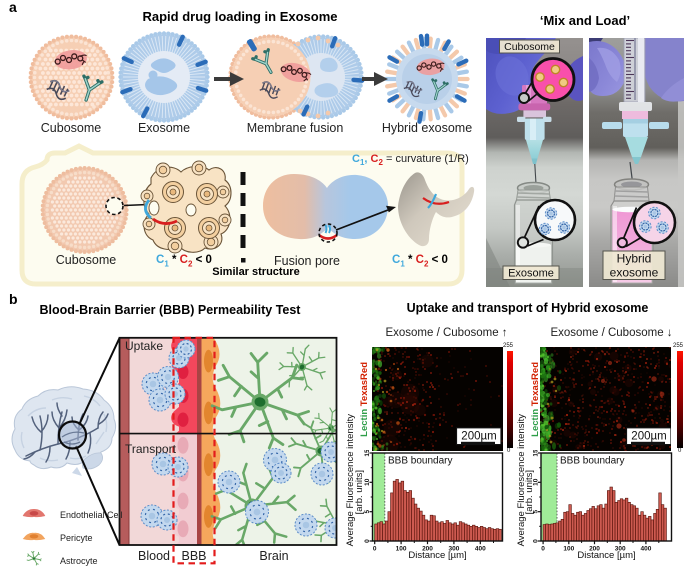 This screenshot has height=566, width=685. What do you see at coordinates (634, 259) in the screenshot?
I see `svg-text: Hybrid` at bounding box center [634, 259].